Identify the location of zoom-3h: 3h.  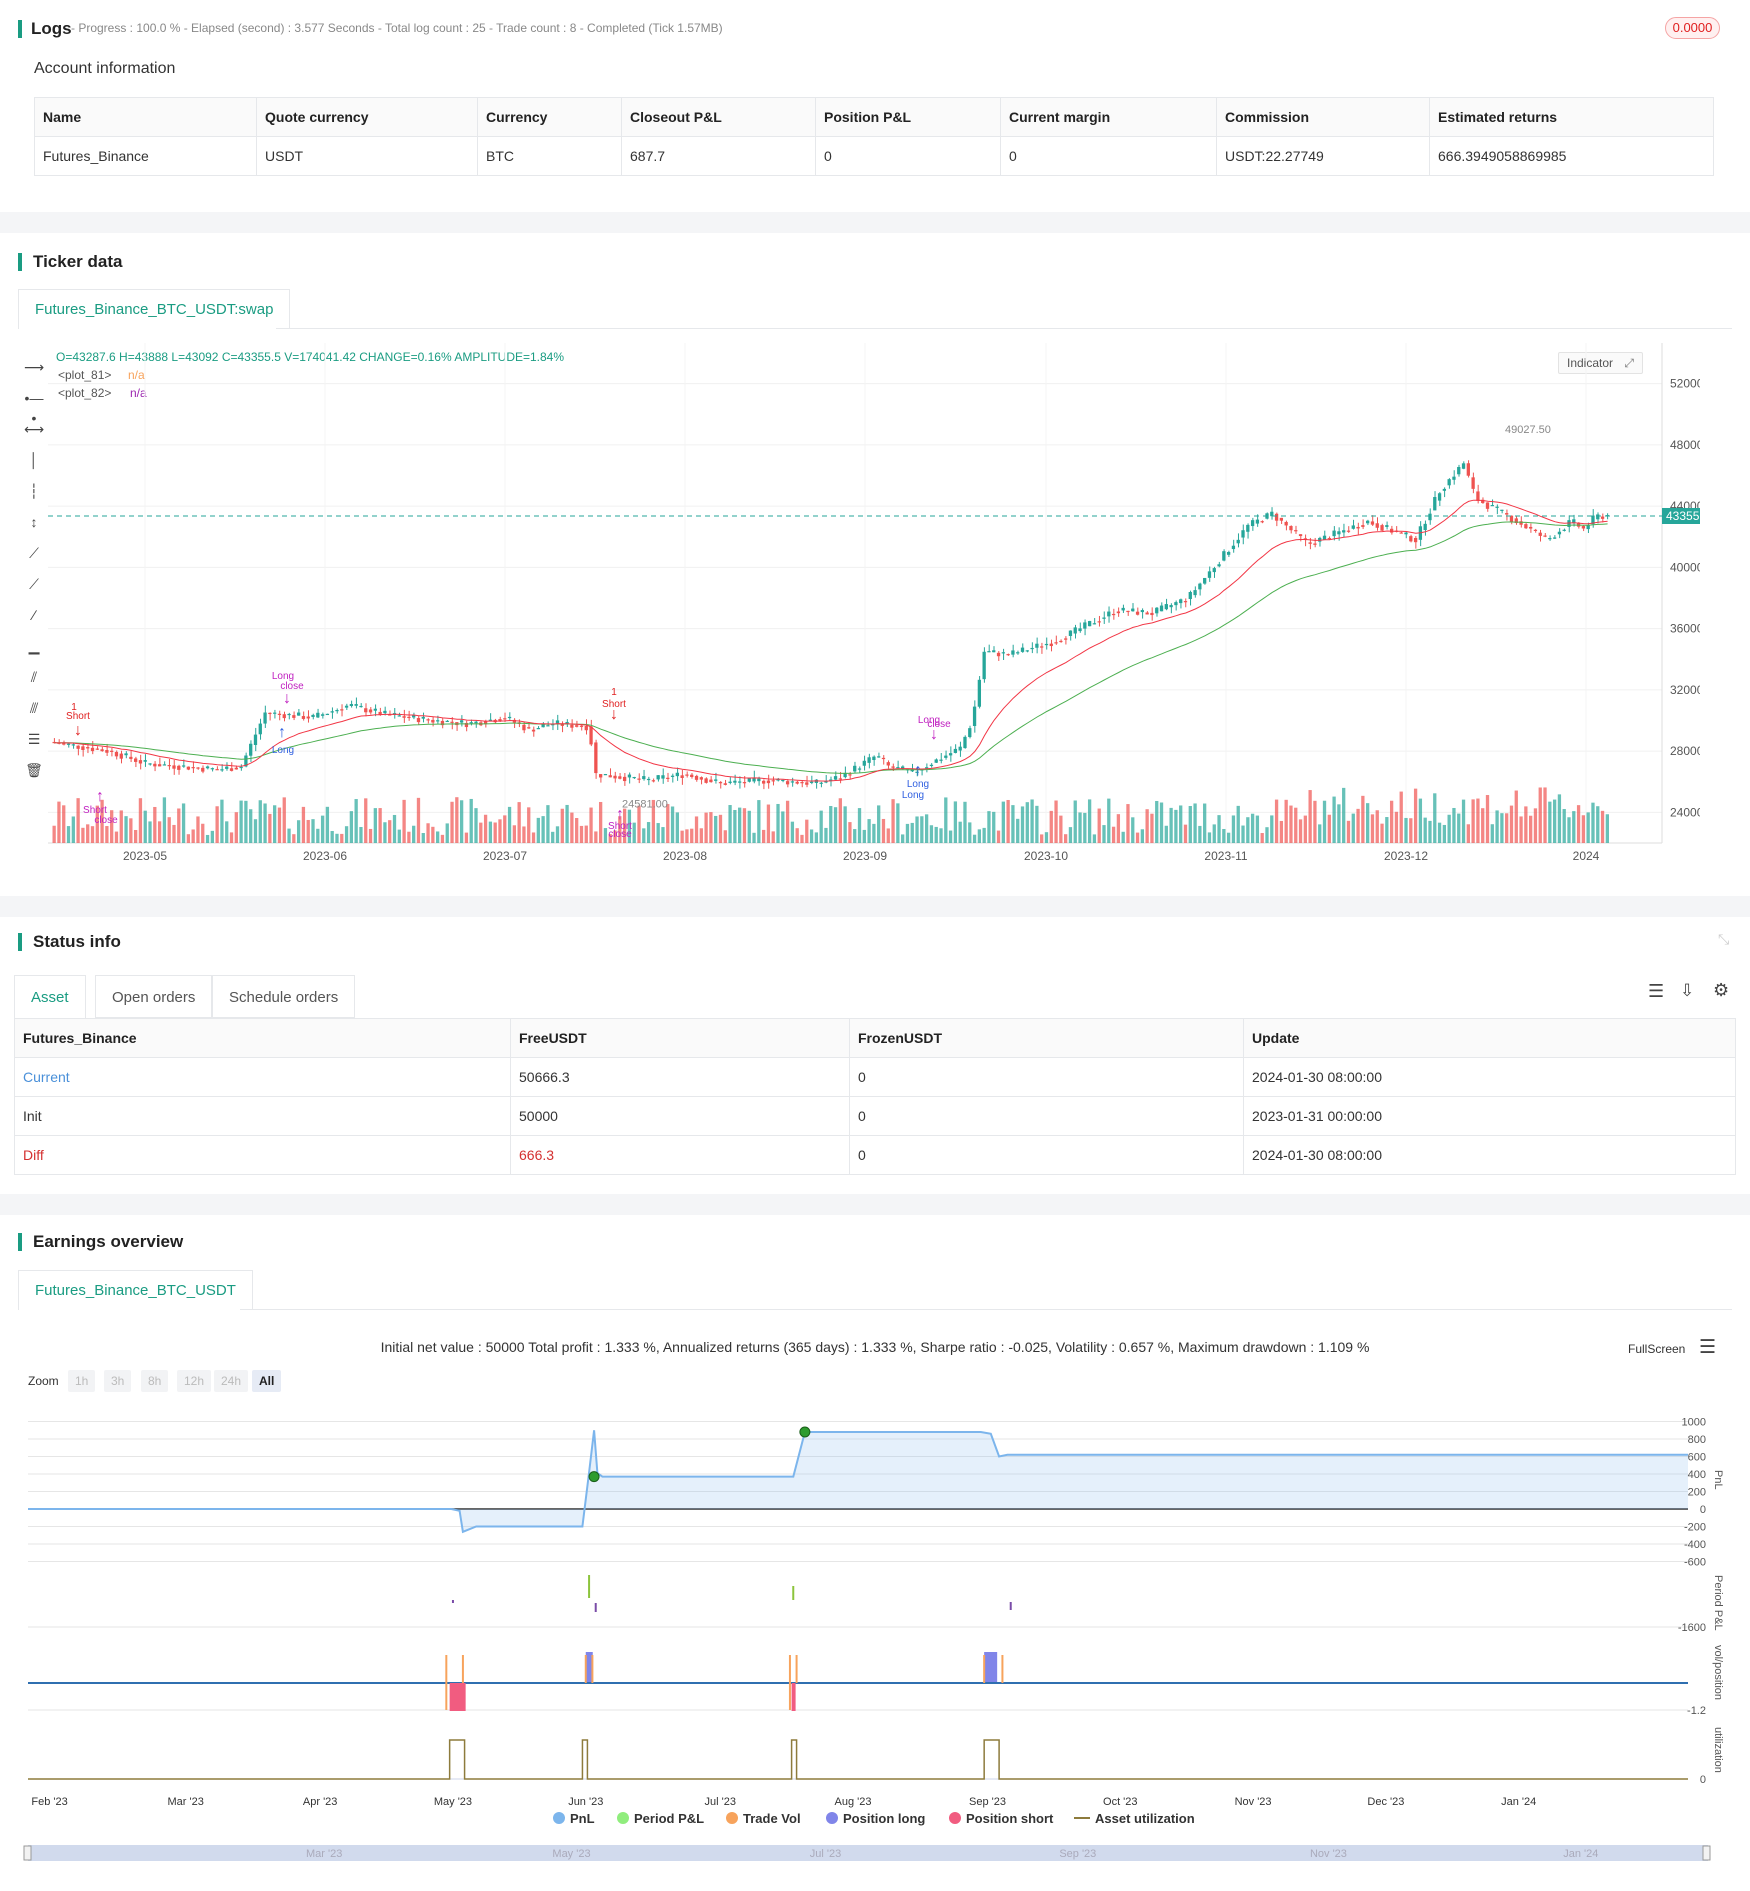
(118, 1381).